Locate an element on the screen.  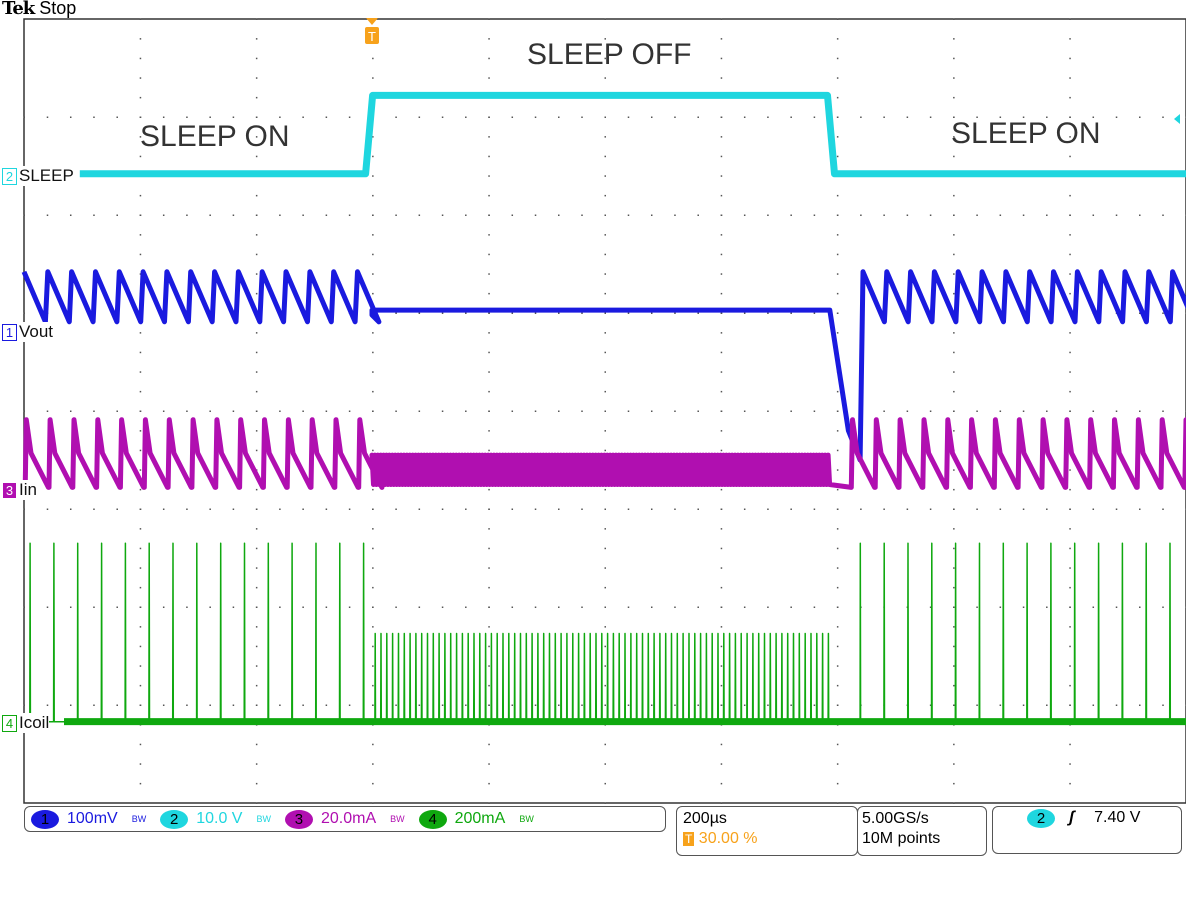
ch3-badge: 3 is located at coordinates (298, 819).